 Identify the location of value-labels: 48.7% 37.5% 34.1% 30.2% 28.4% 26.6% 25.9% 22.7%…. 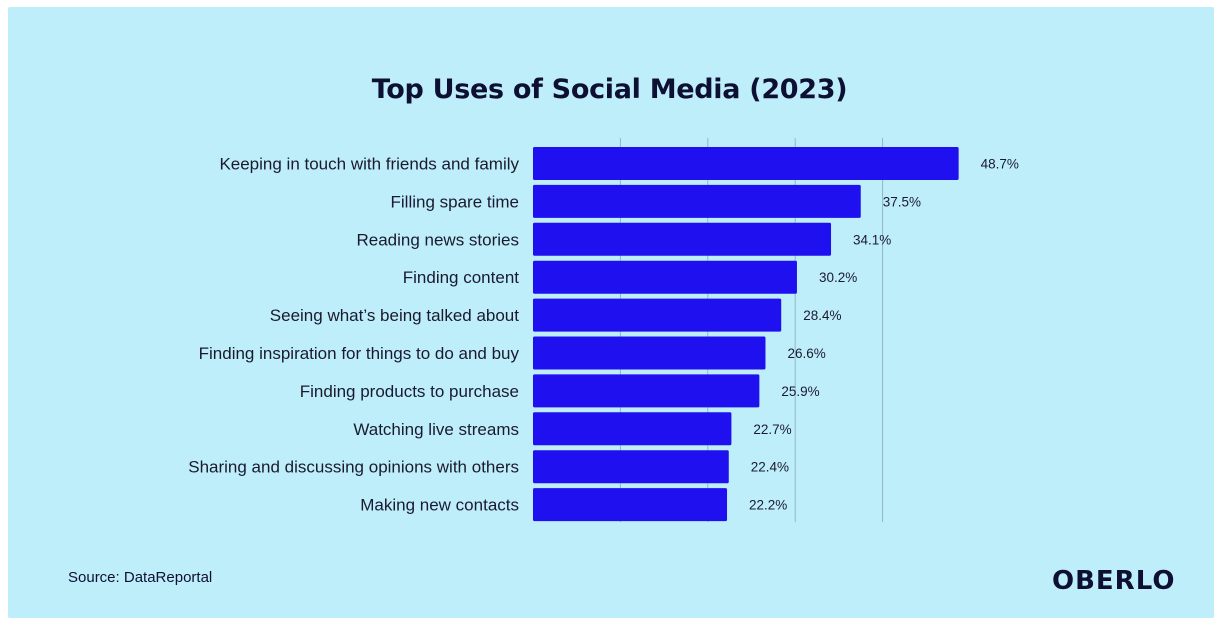
(884, 335).